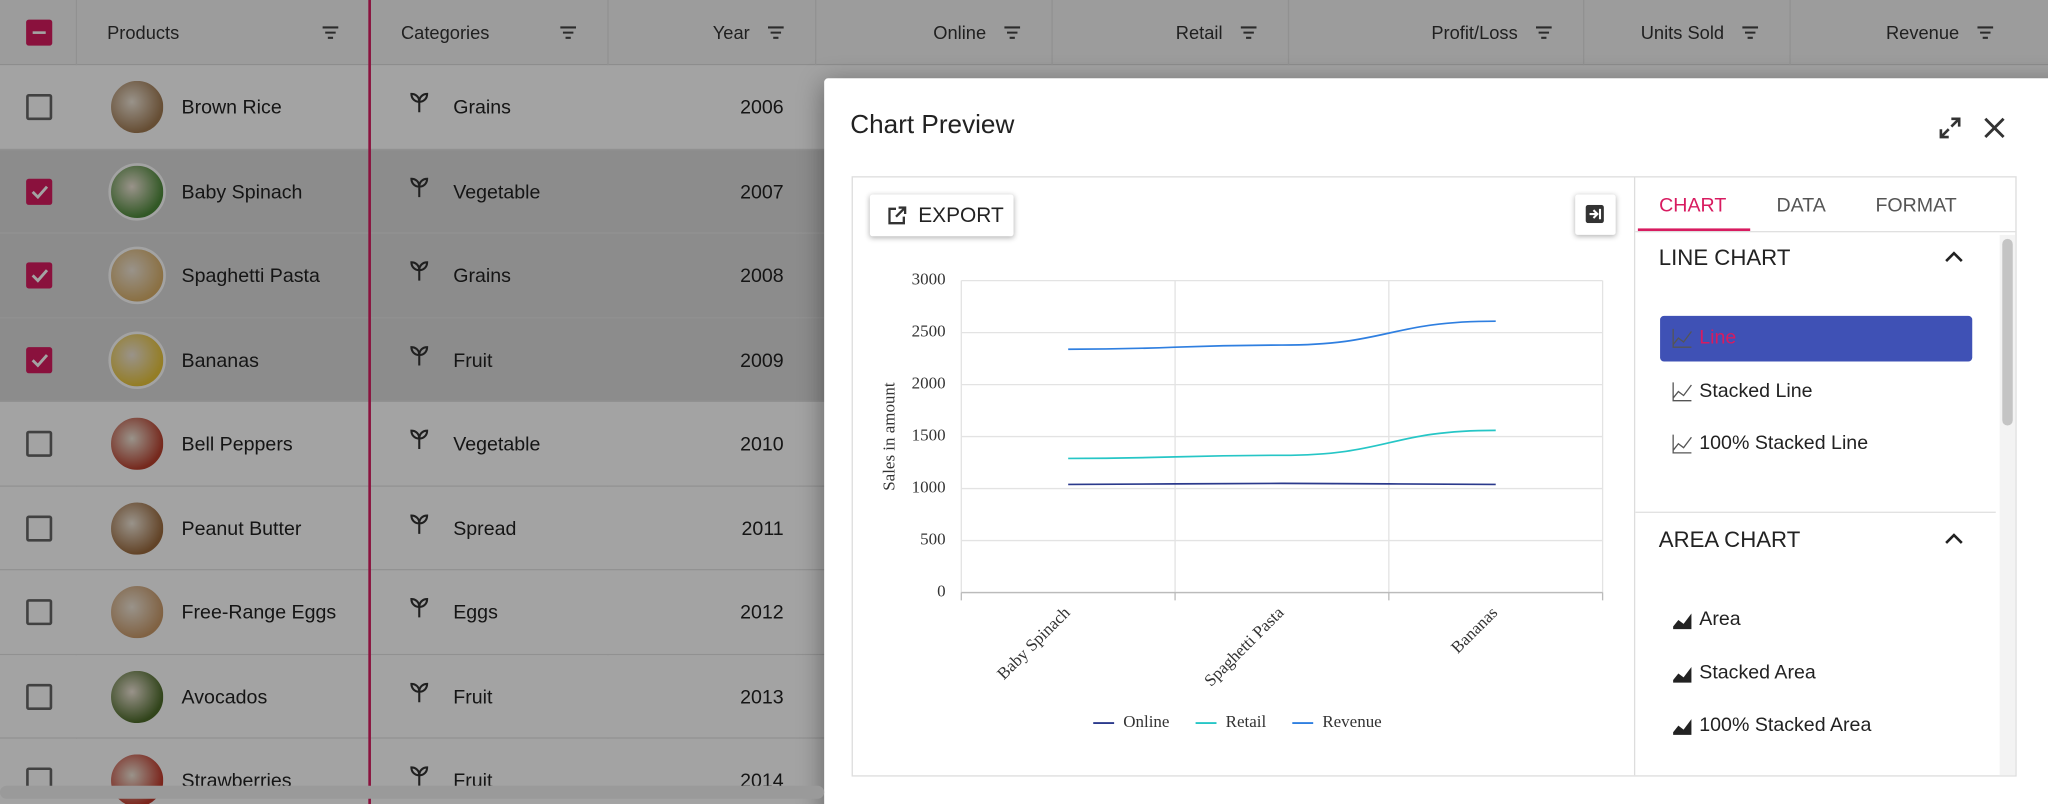 Image resolution: width=2048 pixels, height=804 pixels. Describe the element at coordinates (929, 331) in the screenshot. I see `y-tick-label: 2500` at that location.